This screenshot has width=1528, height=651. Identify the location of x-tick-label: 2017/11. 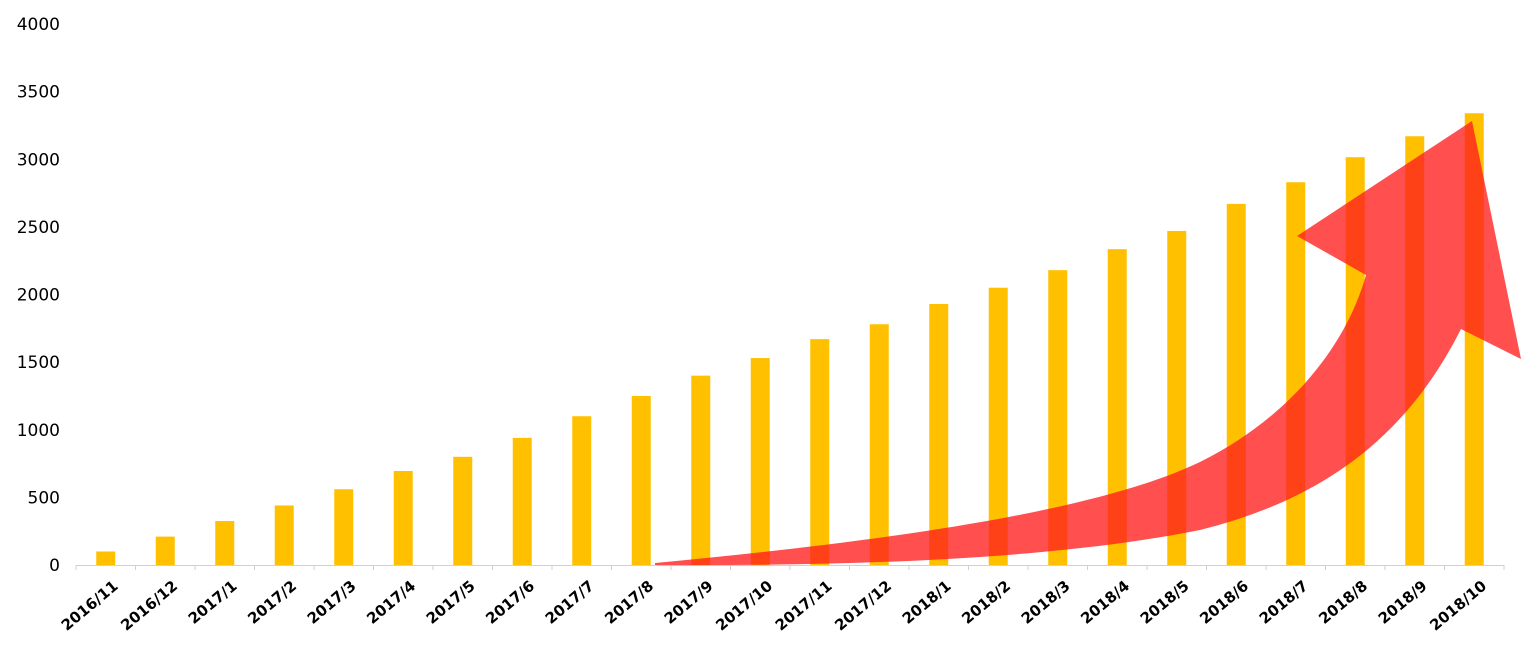
(804, 606).